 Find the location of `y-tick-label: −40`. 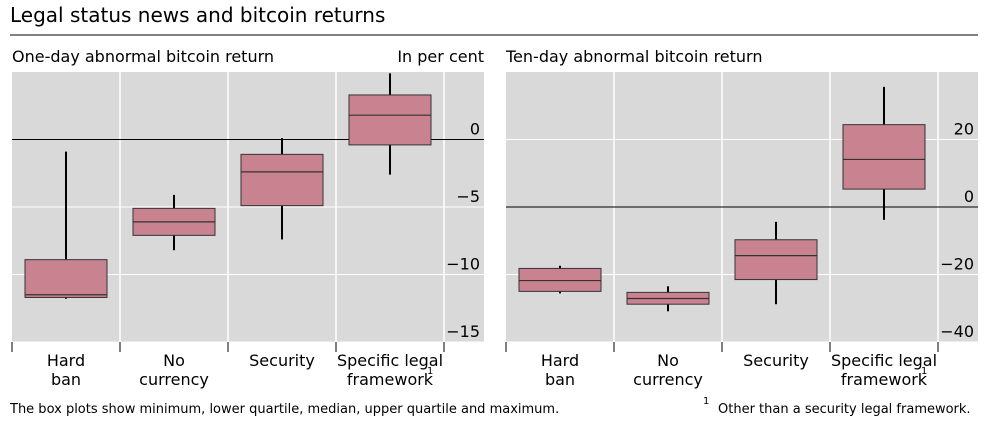

y-tick-label: −40 is located at coordinates (957, 331).